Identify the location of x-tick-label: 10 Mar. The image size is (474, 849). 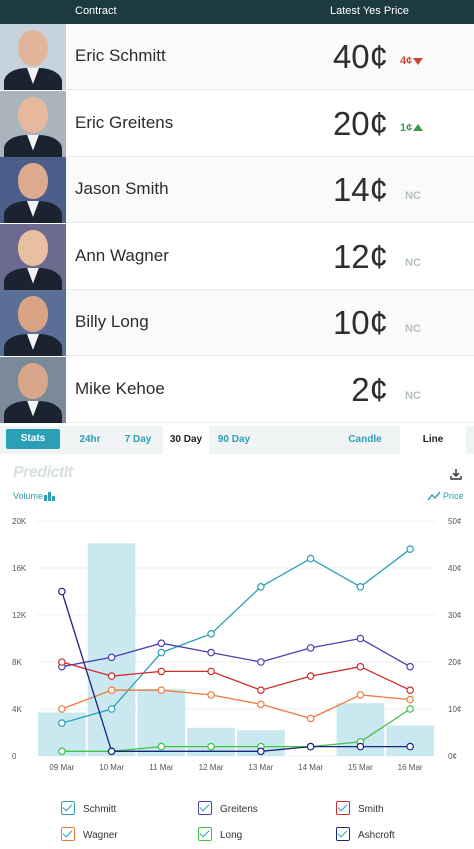
(111, 767).